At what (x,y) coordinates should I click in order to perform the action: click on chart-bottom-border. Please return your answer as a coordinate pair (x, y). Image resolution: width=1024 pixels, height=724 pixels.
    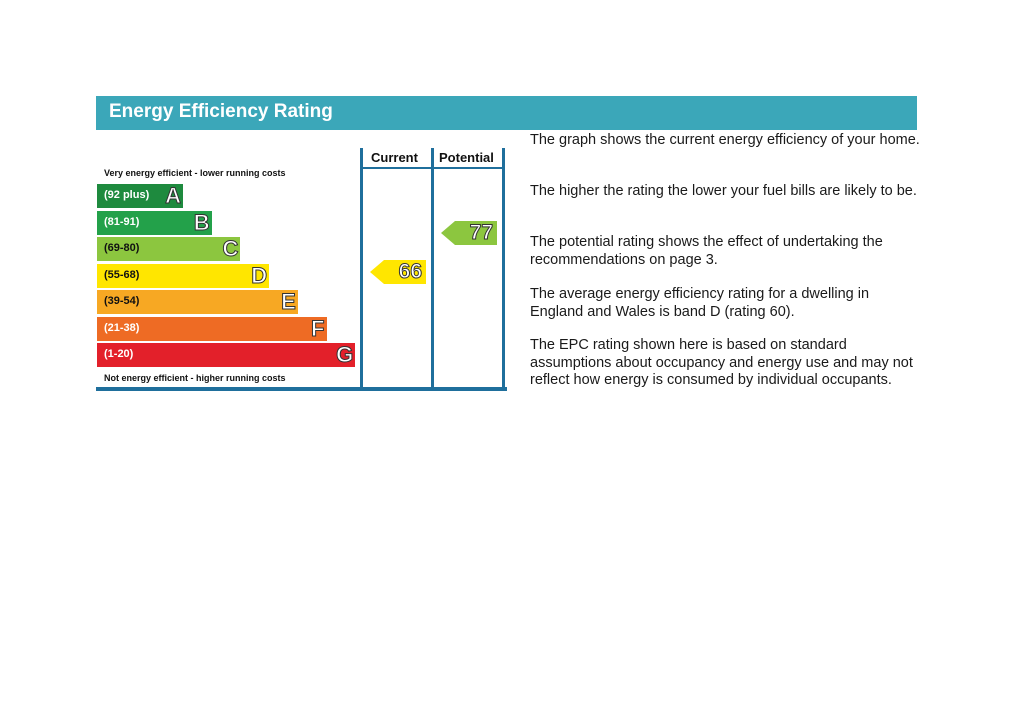
    Looking at the image, I should click on (301, 389).